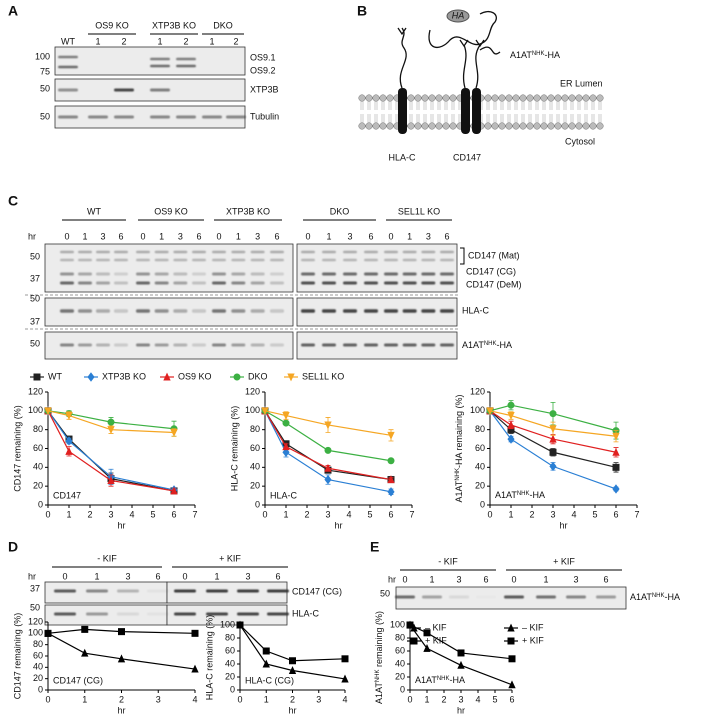  I want to click on legend-marker, so click(511, 627).